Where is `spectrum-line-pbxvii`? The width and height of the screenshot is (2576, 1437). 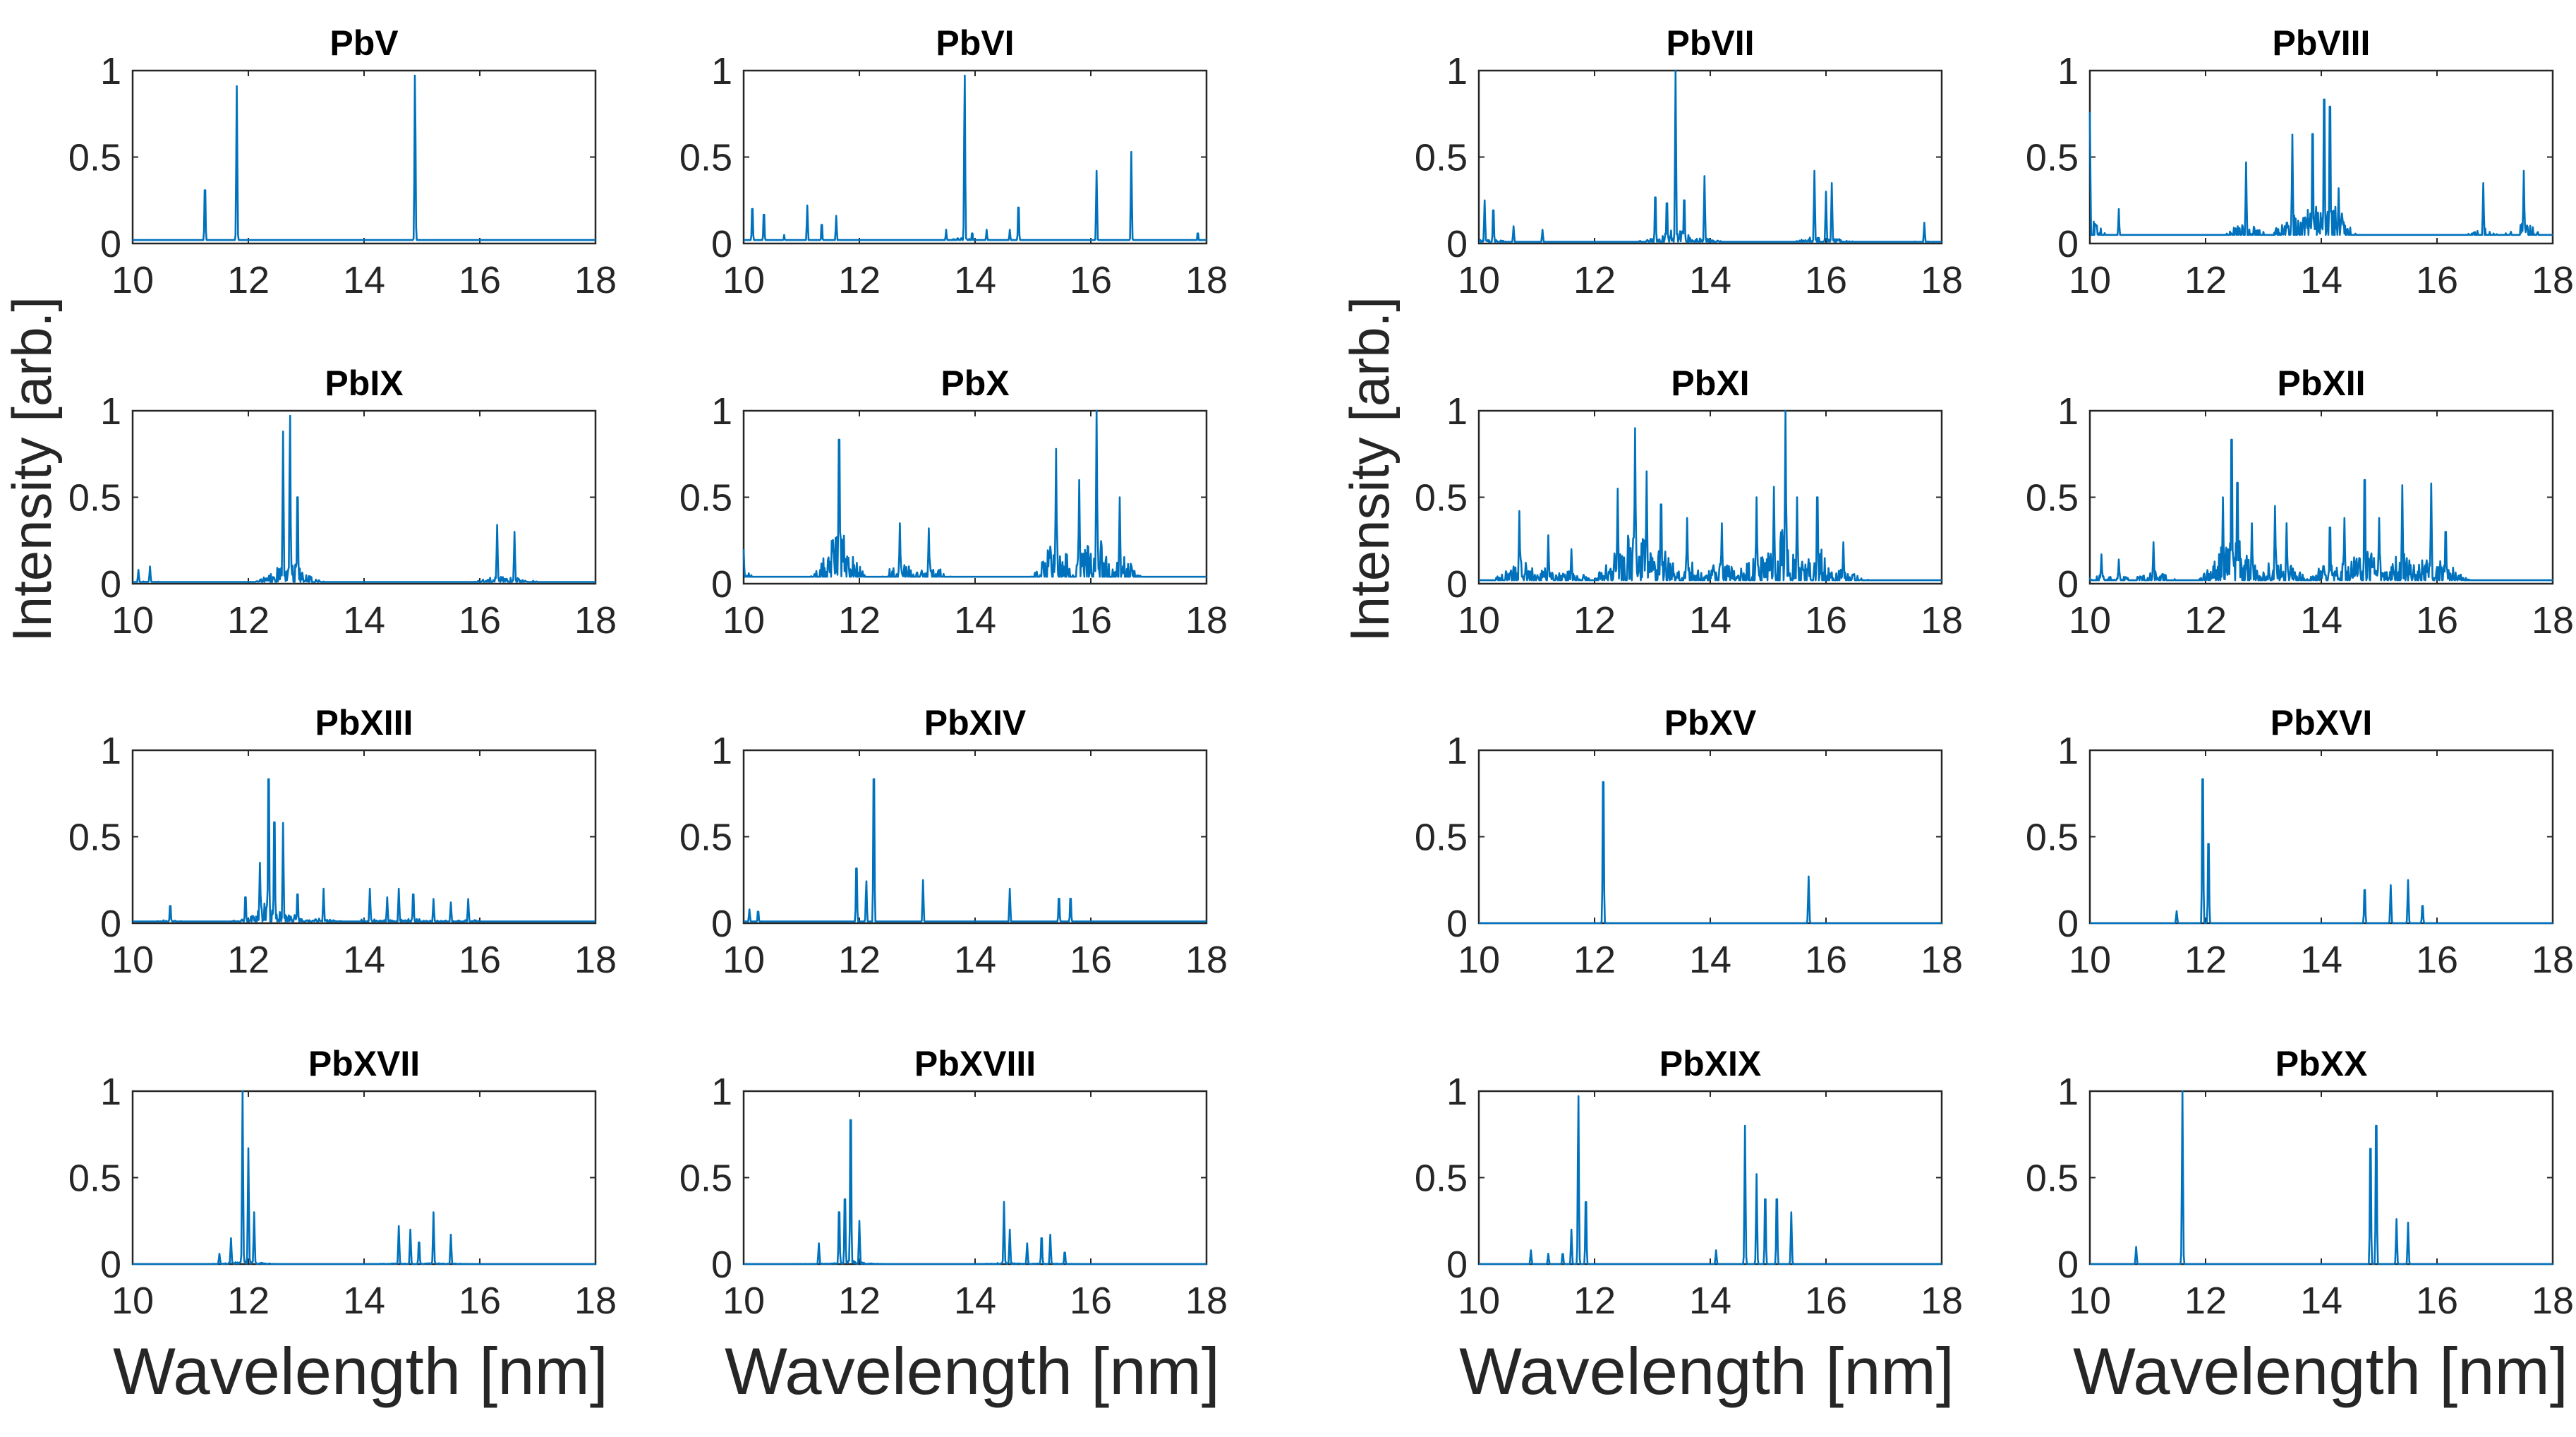 spectrum-line-pbxvii is located at coordinates (364, 1177).